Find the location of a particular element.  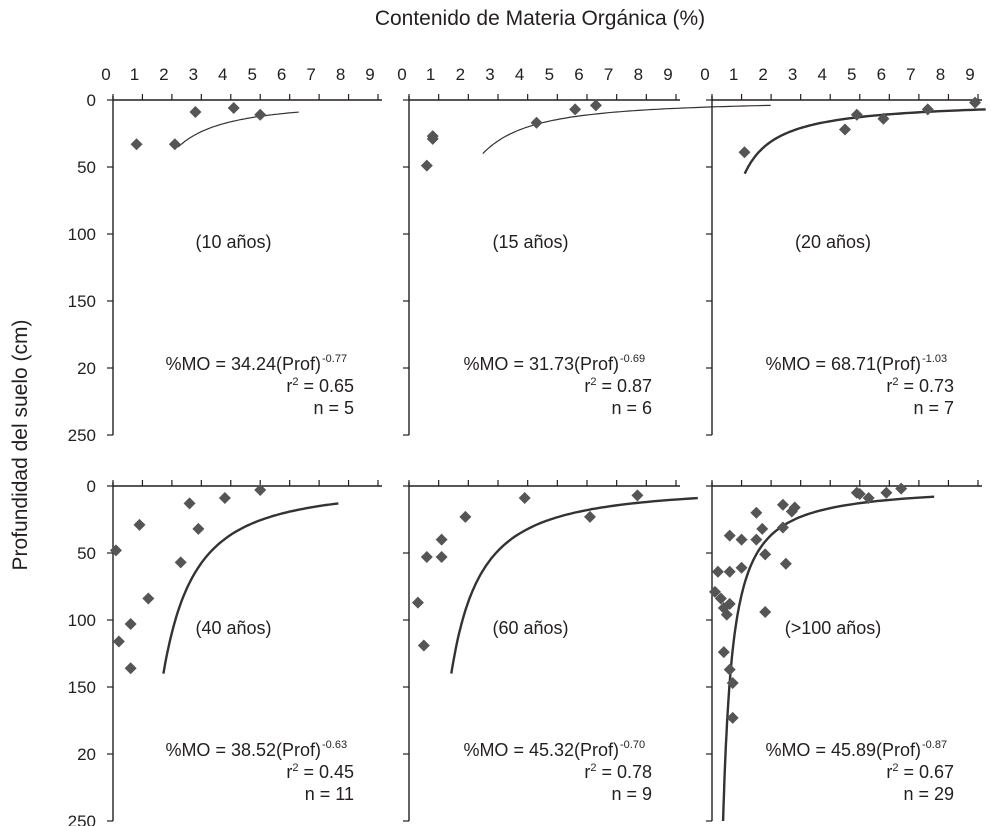

fit-equation: %MO = 31.73(Prof) is located at coordinates (541, 364).